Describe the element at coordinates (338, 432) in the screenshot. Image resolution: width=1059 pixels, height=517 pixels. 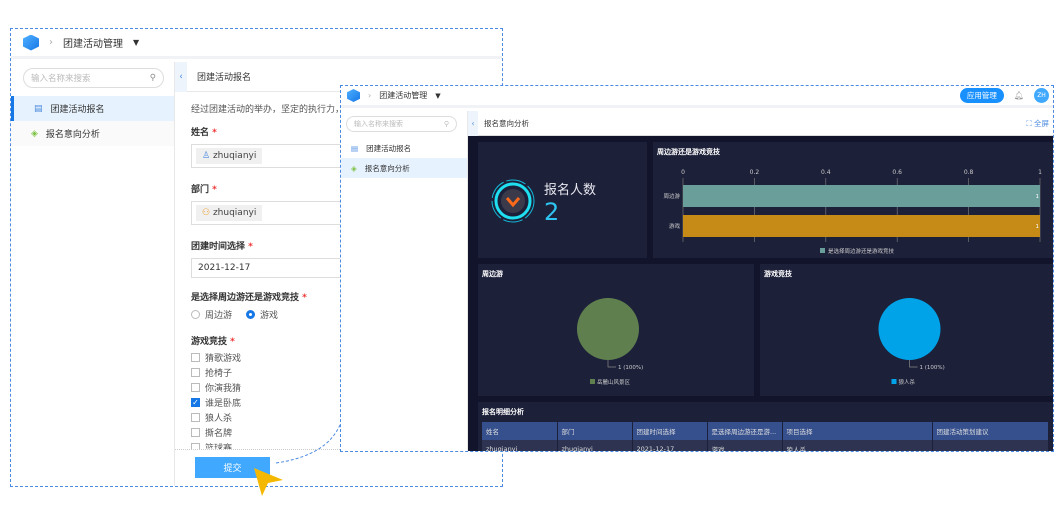
I see `checkbox-game: 撕名牌` at that location.